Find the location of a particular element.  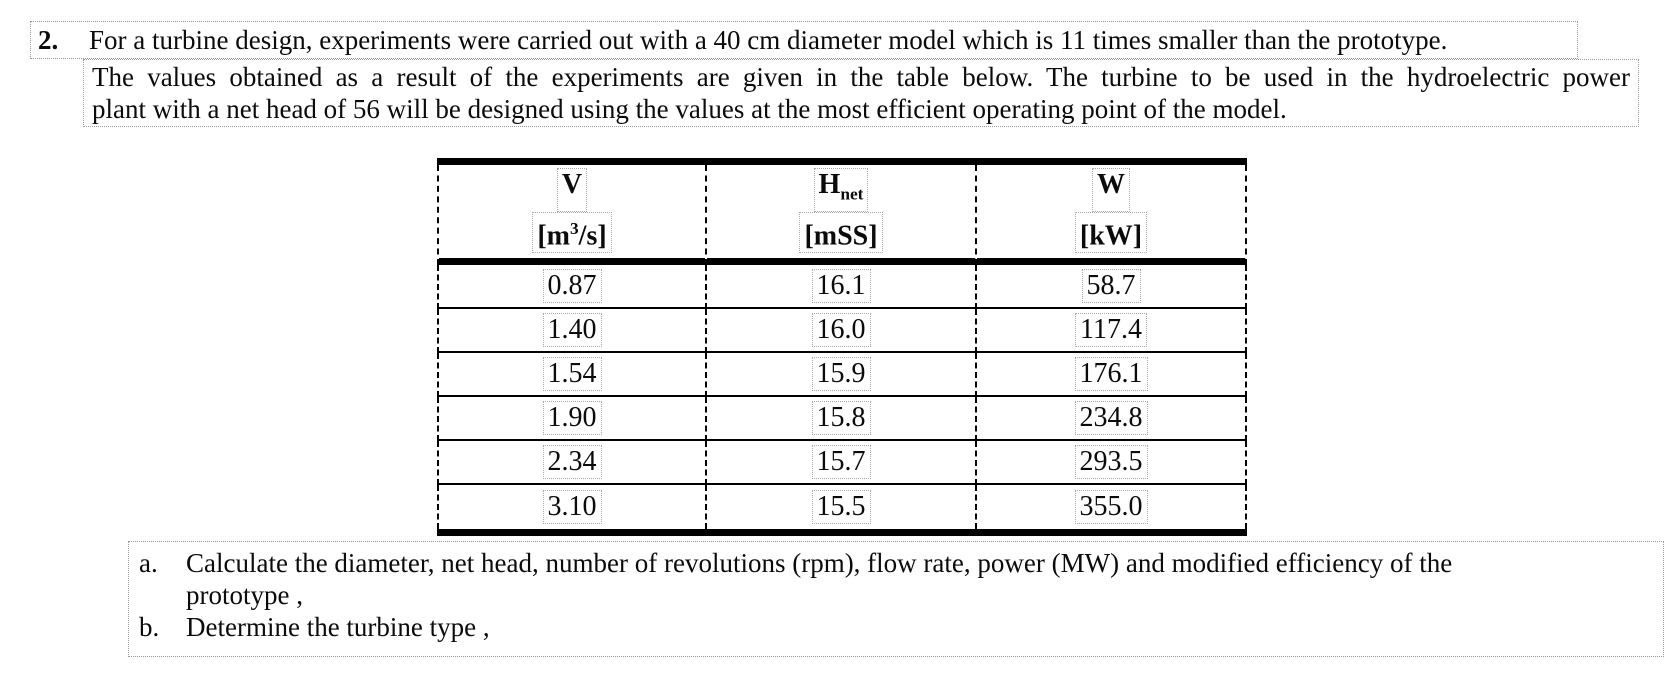

question-a-line-2: prototype , is located at coordinates (244, 595).